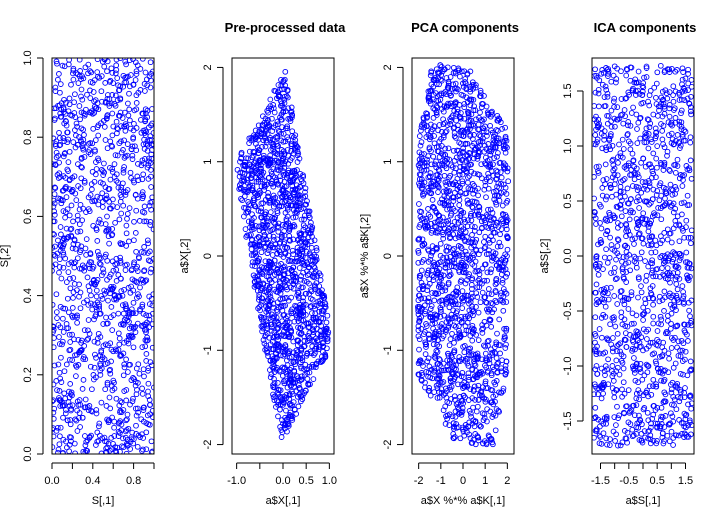 The image size is (722, 527). What do you see at coordinates (388, 445) in the screenshot?
I see `y-tick-label: -2` at bounding box center [388, 445].